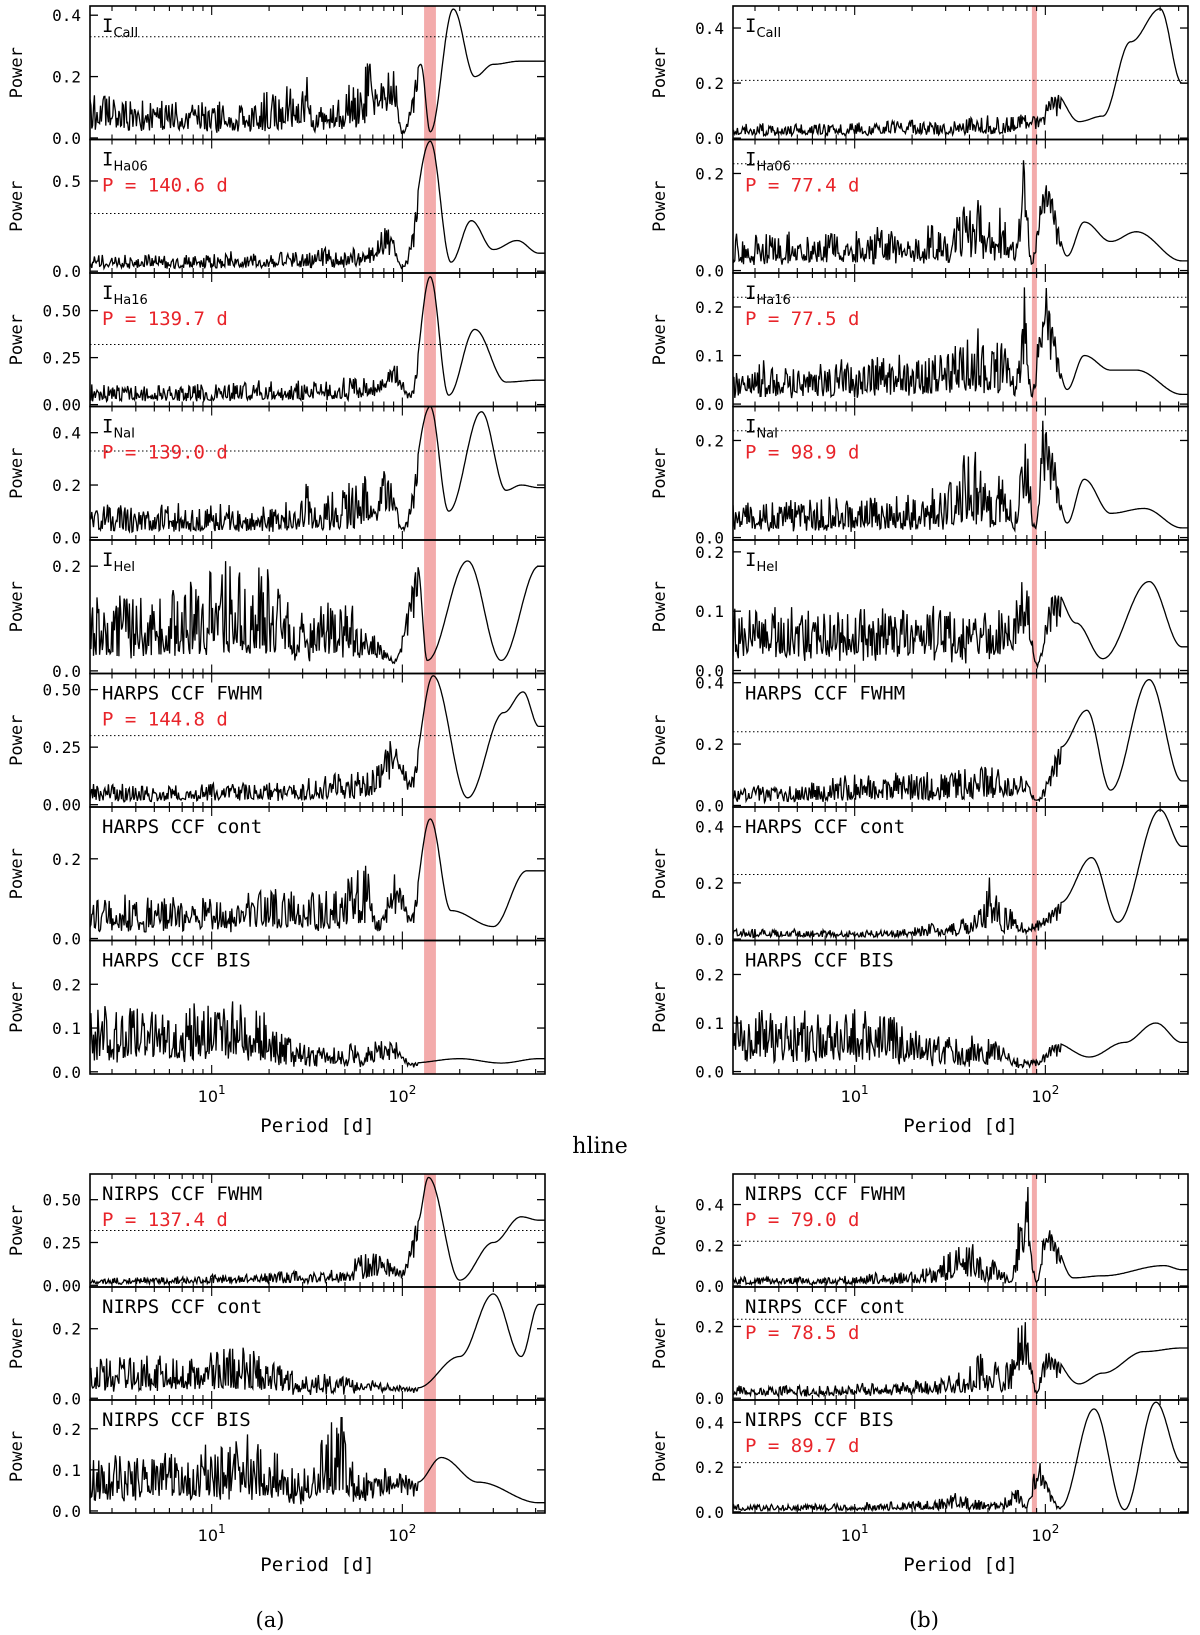 This screenshot has height=1635, width=1200. Describe the element at coordinates (802, 1333) in the screenshot. I see `period-label: P = 78.5 d` at that location.